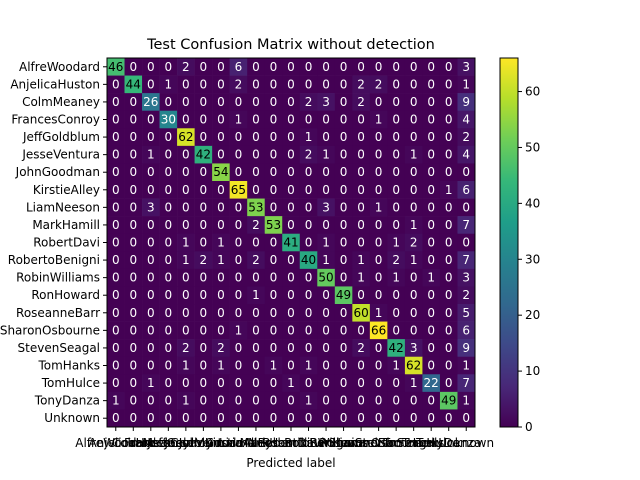 Image resolution: width=640 pixels, height=480 pixels. I want to click on x-tick-label: TonyDanza, so click(448, 443).